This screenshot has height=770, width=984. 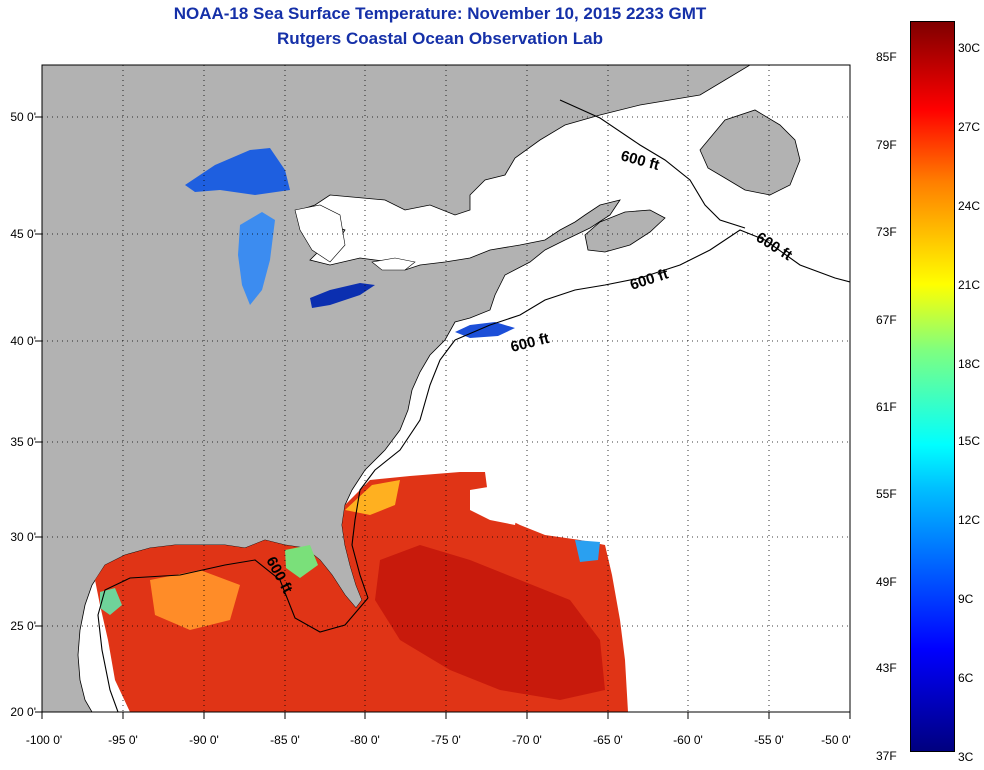 What do you see at coordinates (886, 145) in the screenshot?
I see `colorbar-f-label: 79F` at bounding box center [886, 145].